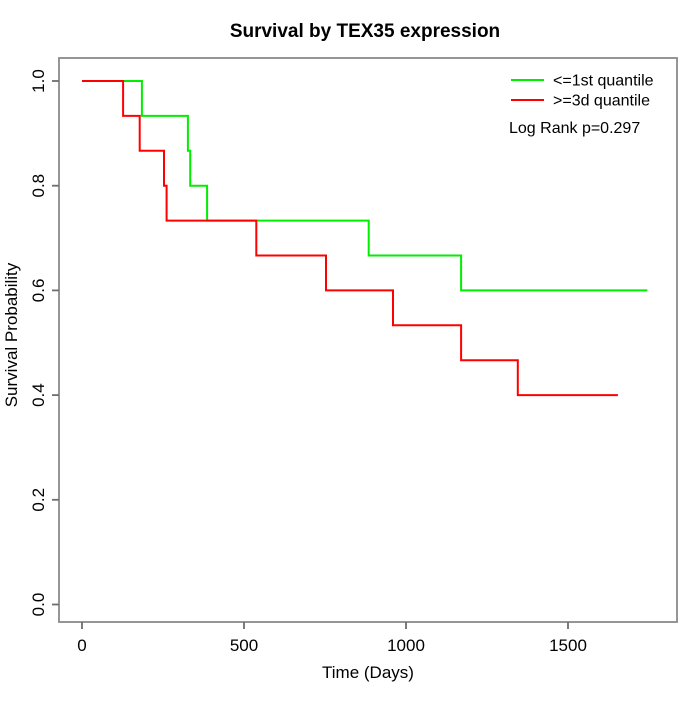 The width and height of the screenshot is (700, 705). I want to click on legend-label-first-quantile: <=1st quantile, so click(603, 81).